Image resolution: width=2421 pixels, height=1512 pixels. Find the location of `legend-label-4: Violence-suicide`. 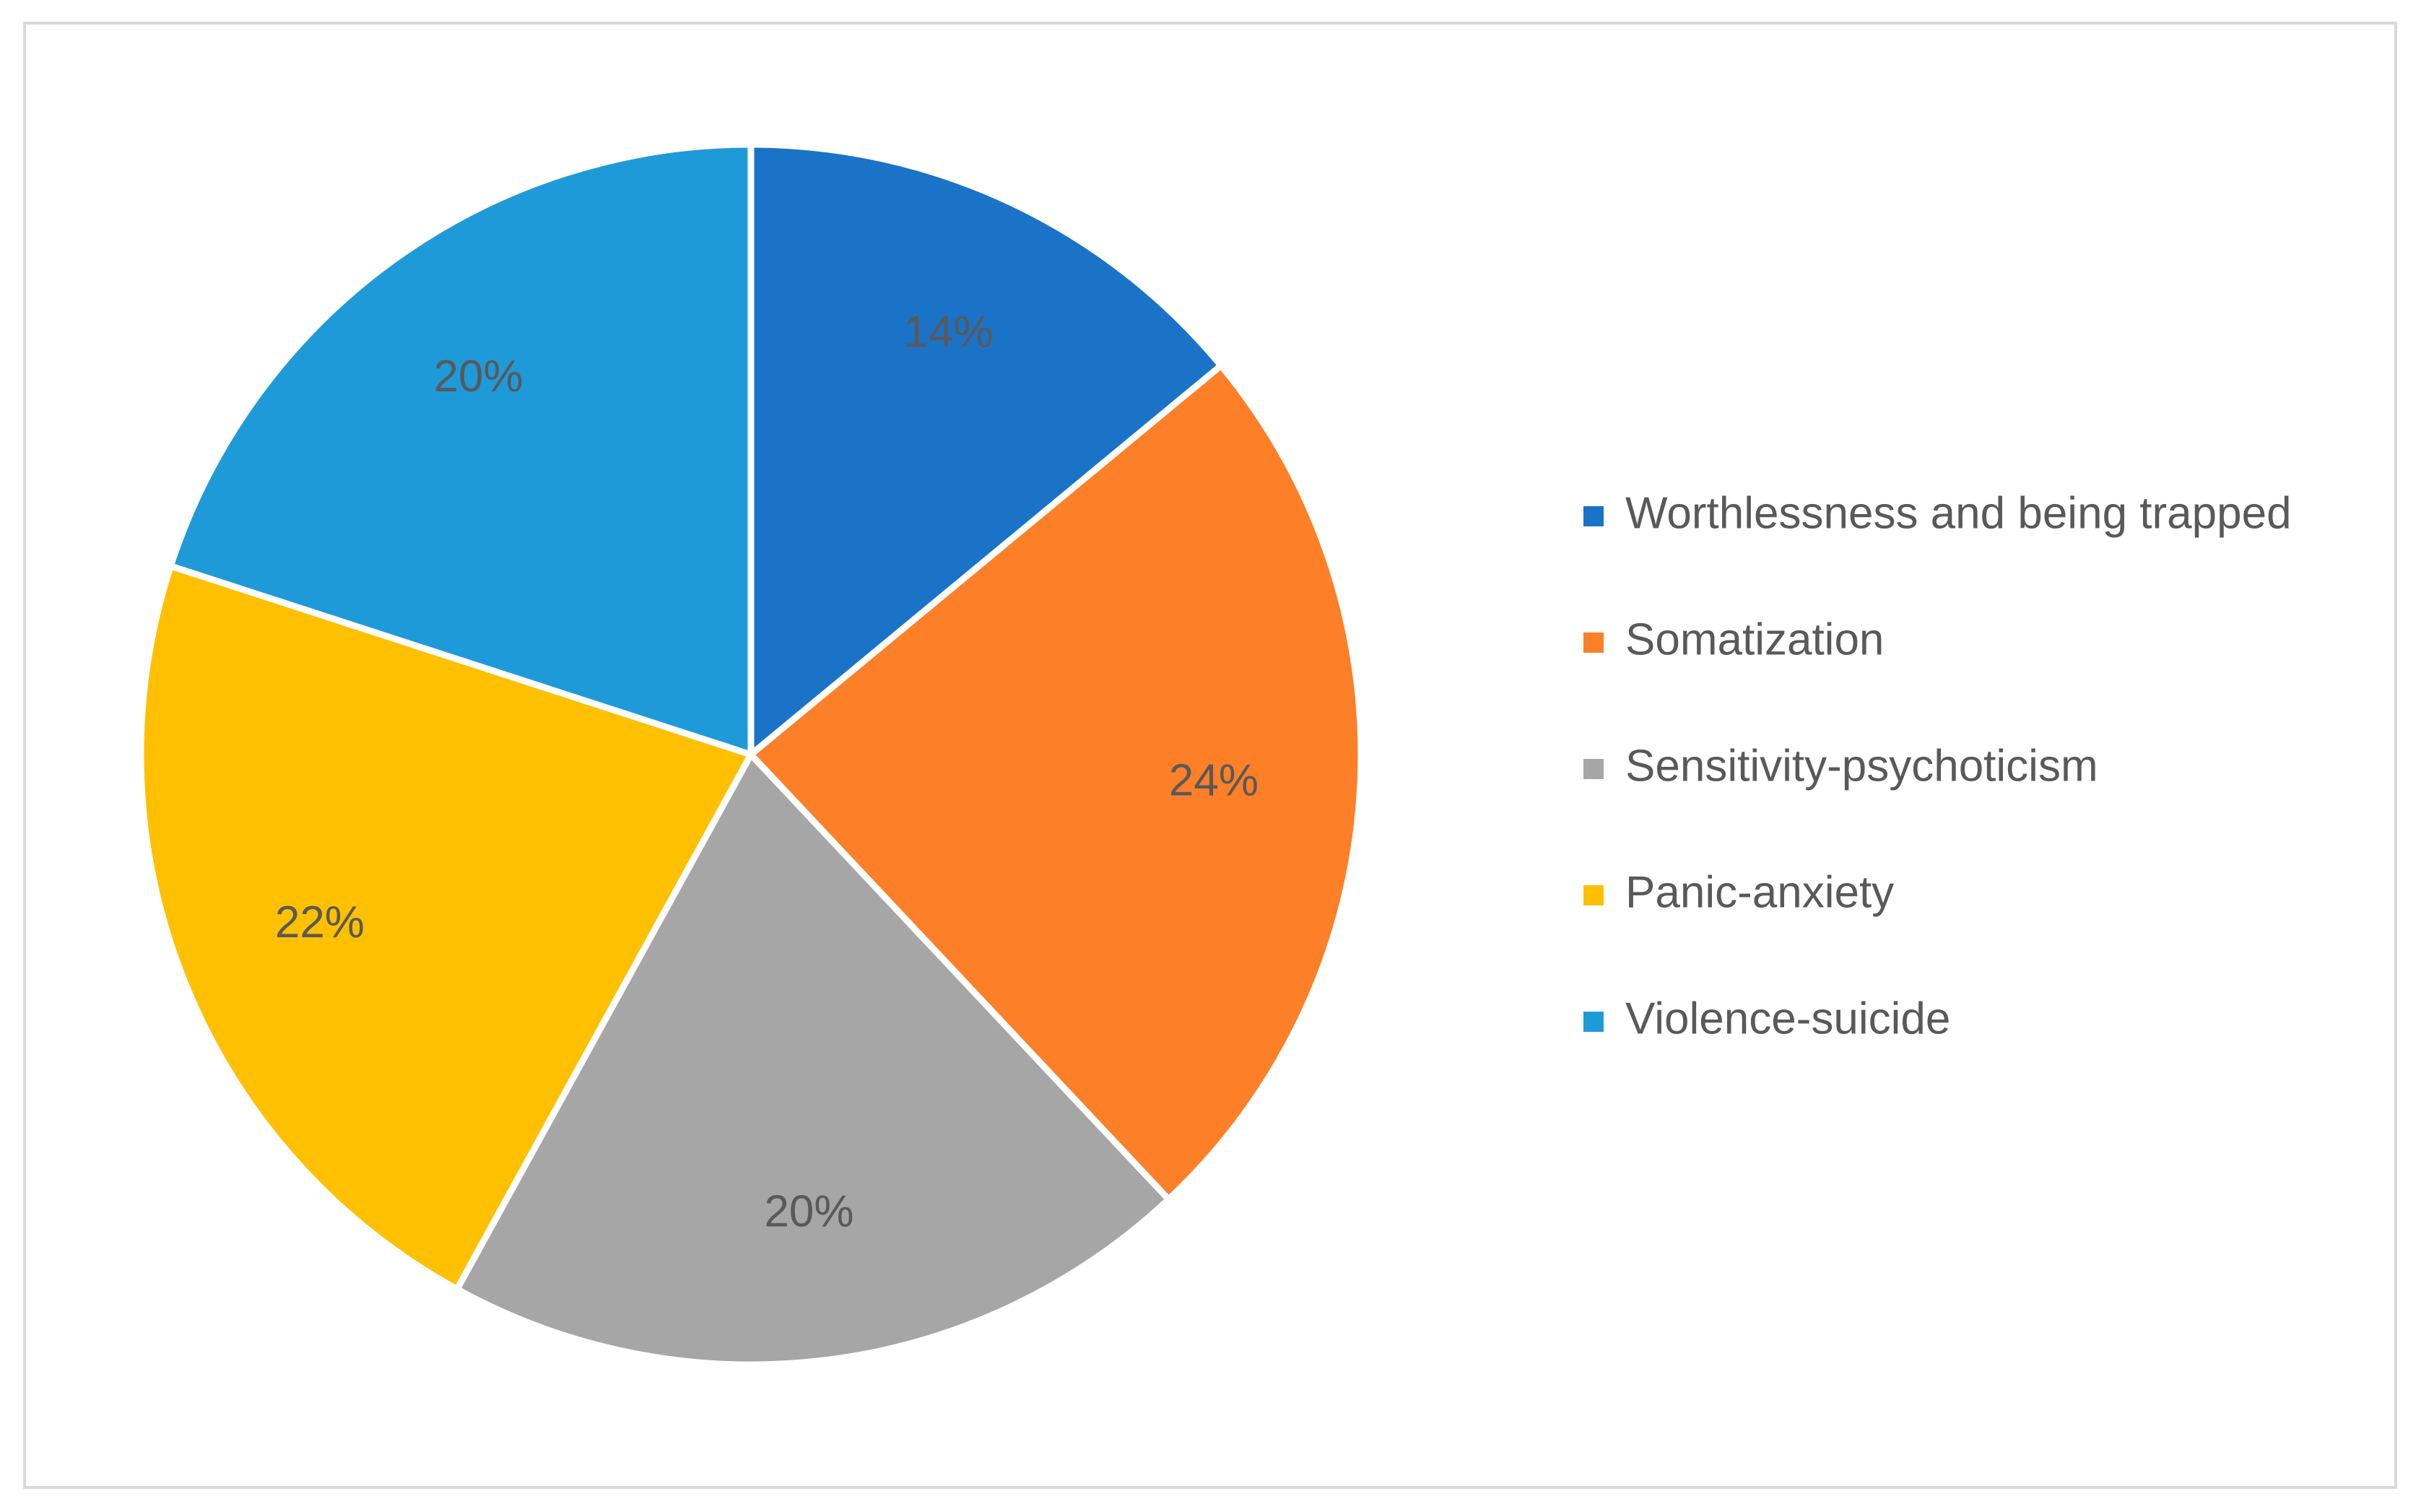

legend-label-4: Violence-suicide is located at coordinates (1788, 1018).